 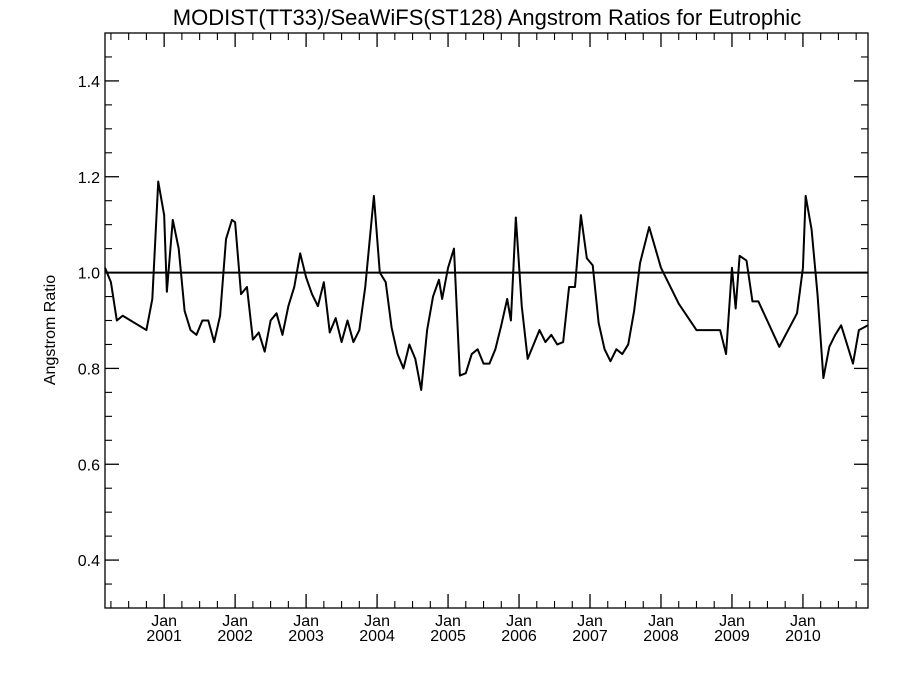 What do you see at coordinates (377, 636) in the screenshot?
I see `x-tick-year: 2004` at bounding box center [377, 636].